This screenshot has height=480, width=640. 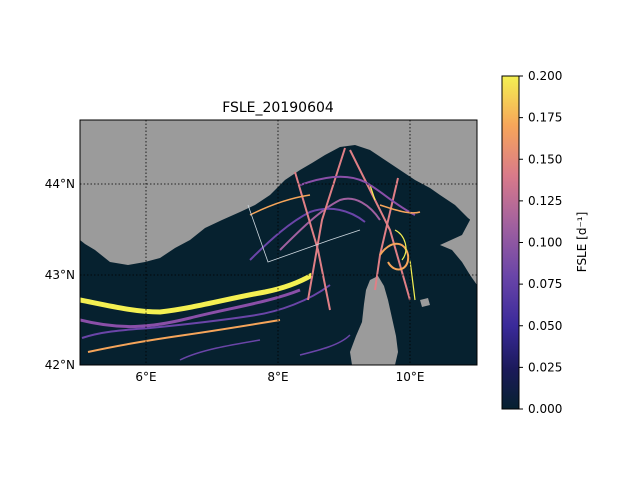 What do you see at coordinates (545, 284) in the screenshot?
I see `colorbar-tick-label: 0.075` at bounding box center [545, 284].